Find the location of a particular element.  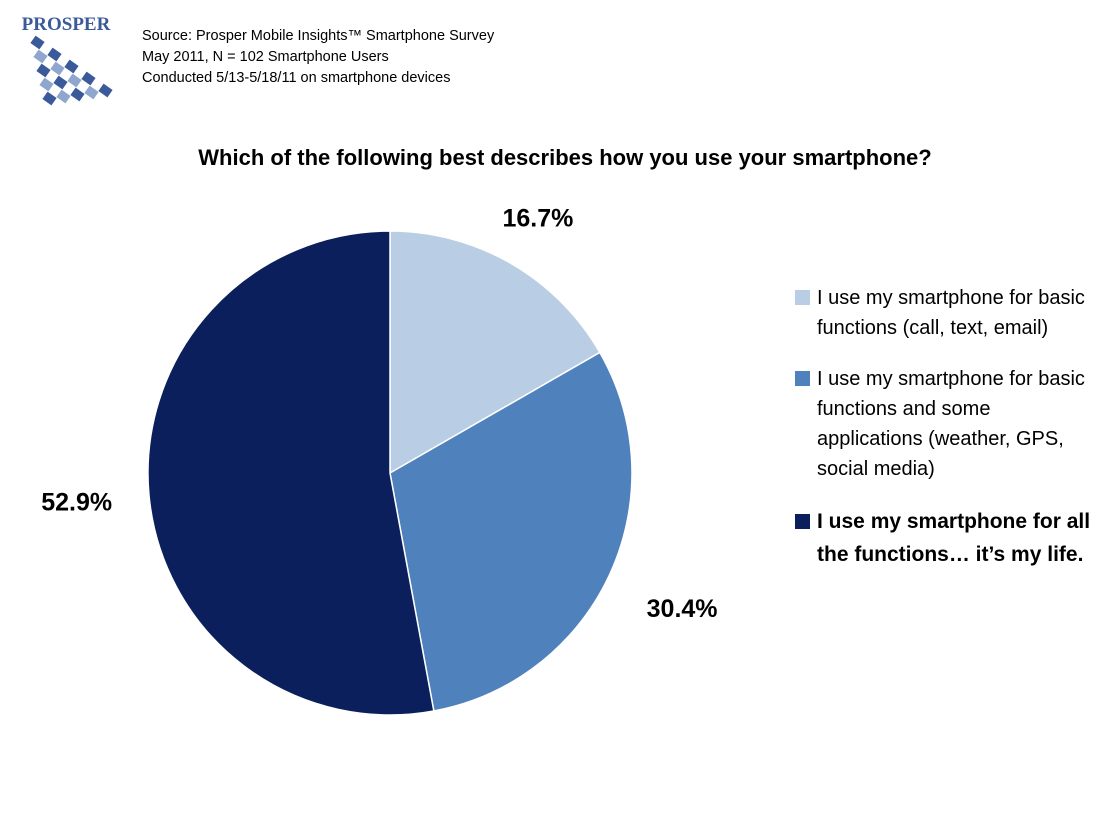

logo-grid is located at coordinates (71, 70).